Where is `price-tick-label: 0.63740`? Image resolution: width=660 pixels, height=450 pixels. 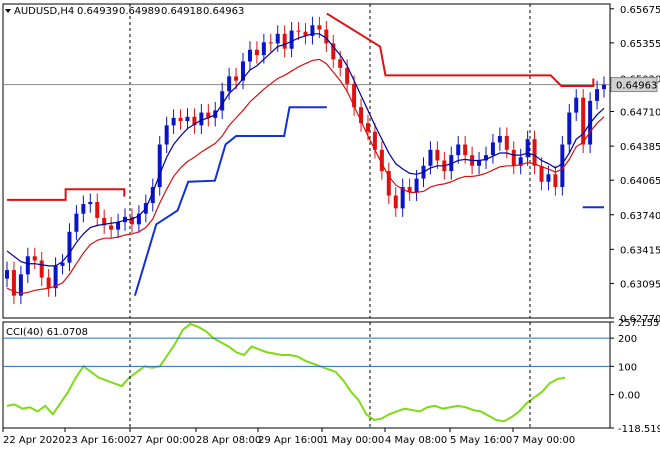
price-tick-label: 0.63740 is located at coordinates (640, 216).